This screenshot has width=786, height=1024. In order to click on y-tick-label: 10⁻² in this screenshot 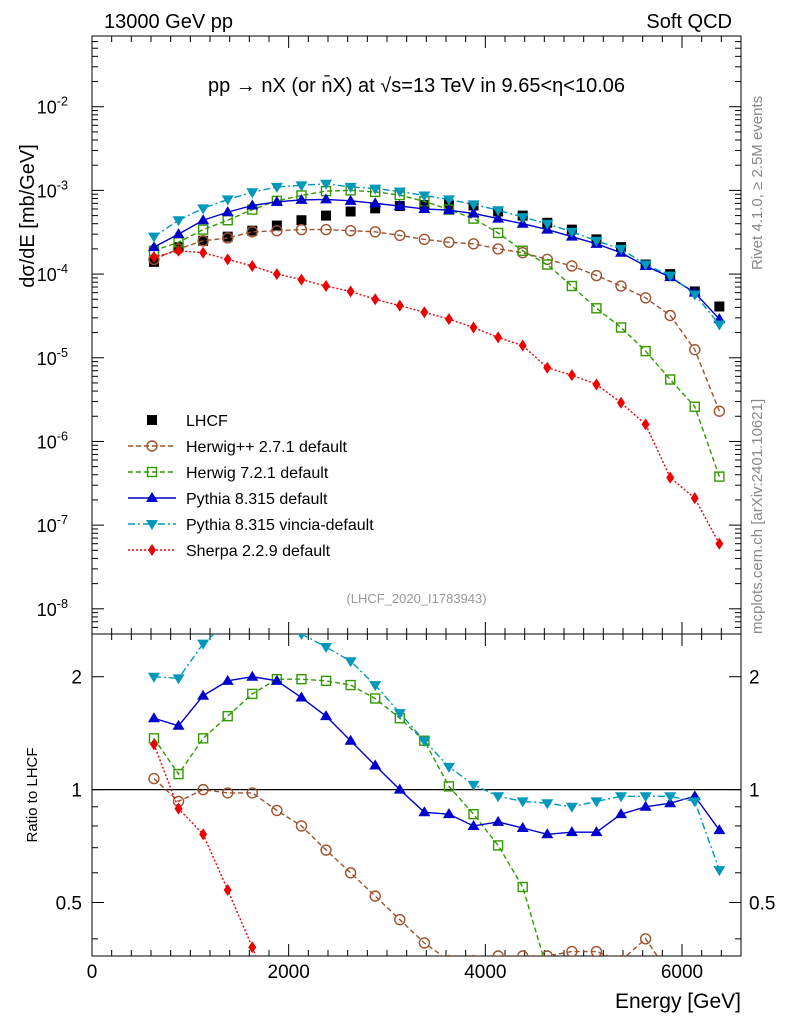, I will do `click(52, 106)`.